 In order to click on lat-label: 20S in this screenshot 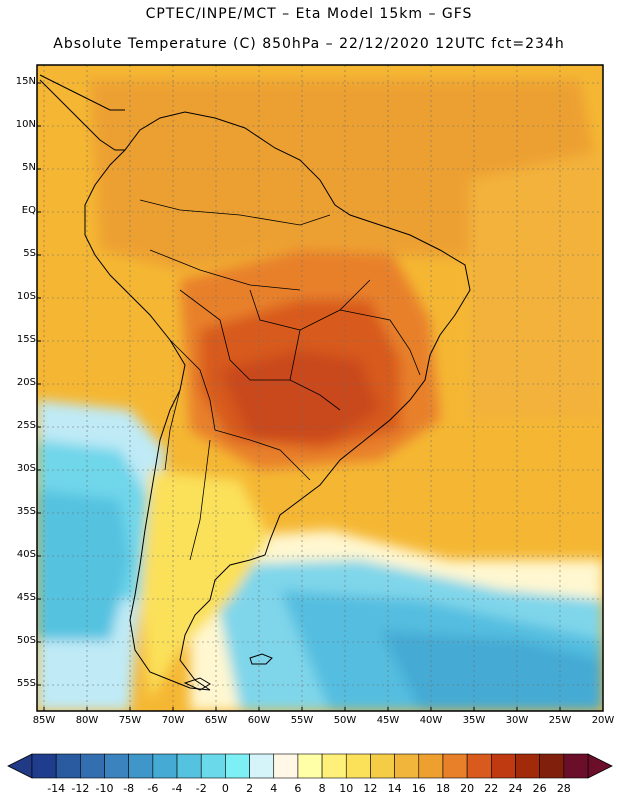, I will do `click(26, 382)`.